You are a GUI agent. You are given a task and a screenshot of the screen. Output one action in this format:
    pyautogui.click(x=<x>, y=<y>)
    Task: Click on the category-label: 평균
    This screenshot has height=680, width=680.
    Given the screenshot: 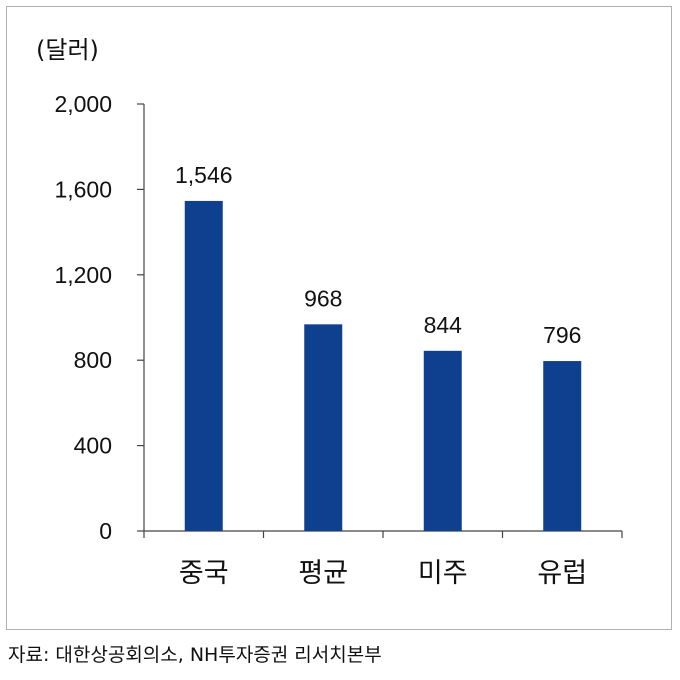 What is the action you would take?
    pyautogui.click(x=323, y=573)
    